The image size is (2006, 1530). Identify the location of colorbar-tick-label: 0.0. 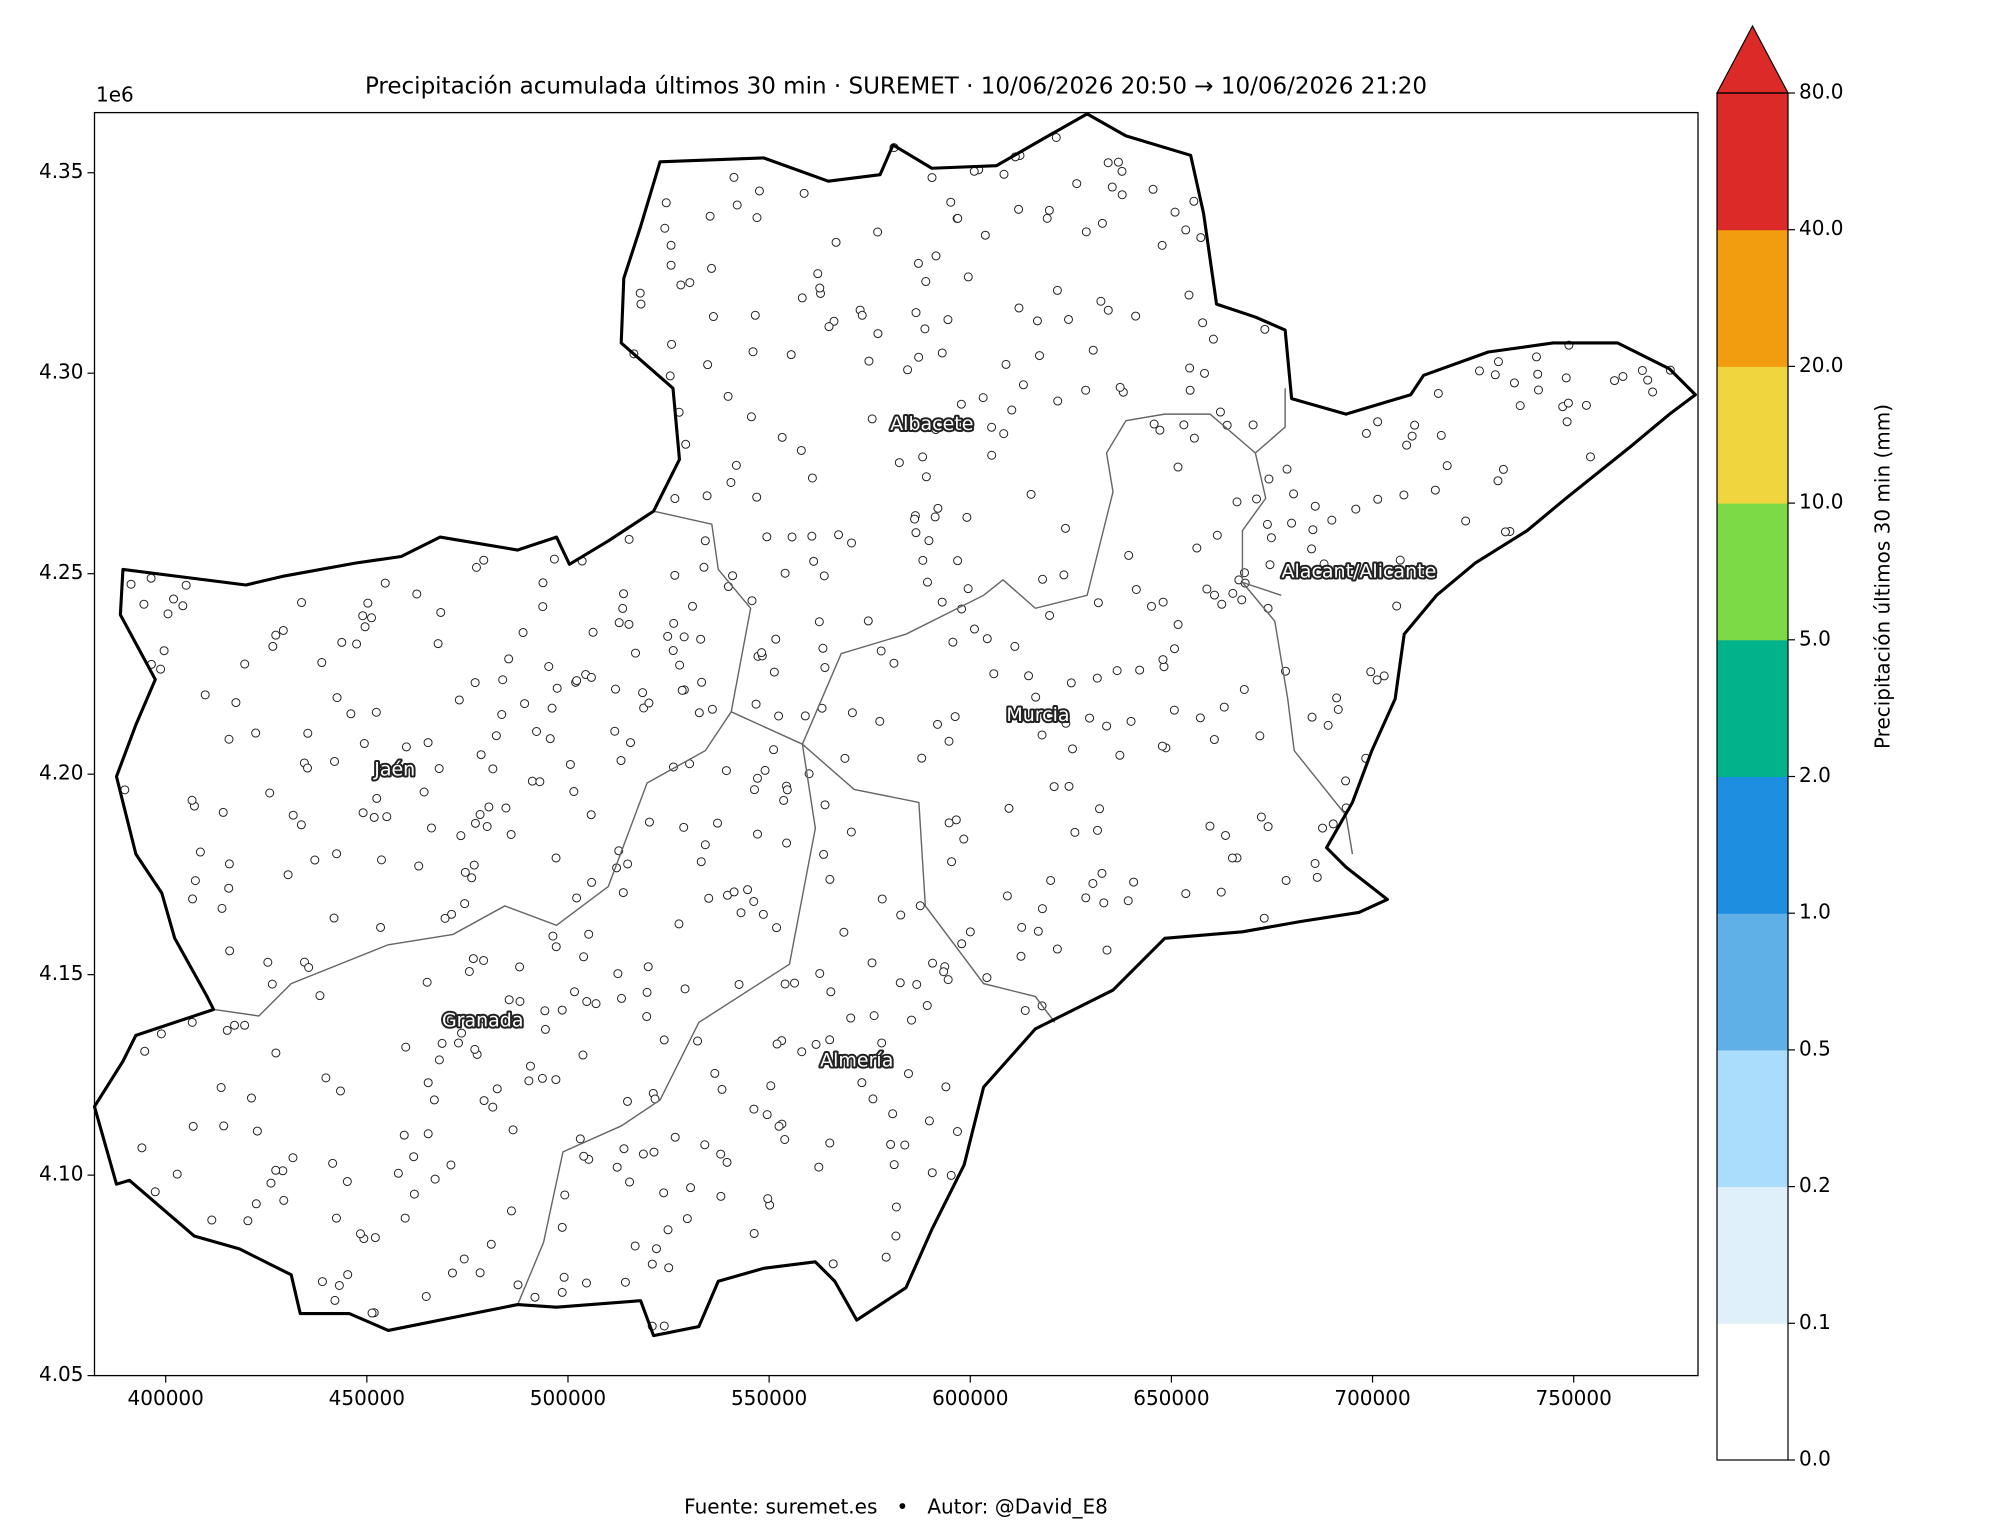
(1815, 1459).